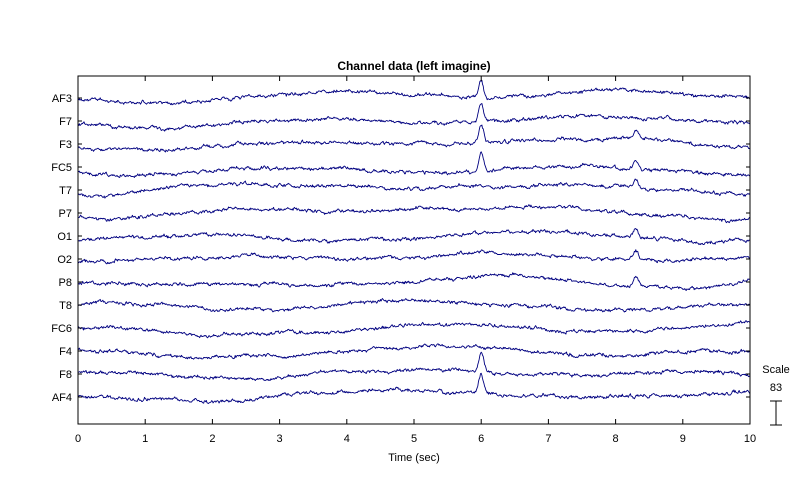 Image resolution: width=800 pixels, height=500 pixels. What do you see at coordinates (62, 398) in the screenshot?
I see `channel-label-af4: AF4` at bounding box center [62, 398].